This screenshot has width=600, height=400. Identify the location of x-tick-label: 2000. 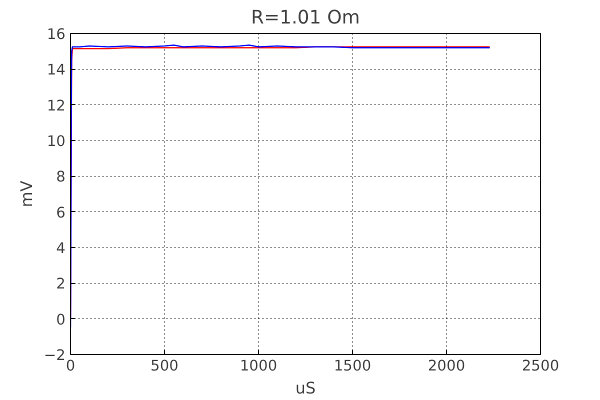
(447, 366).